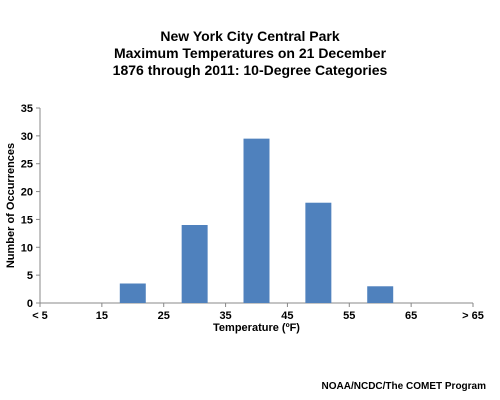  What do you see at coordinates (27, 220) in the screenshot?
I see `y-tick-label: 15` at bounding box center [27, 220].